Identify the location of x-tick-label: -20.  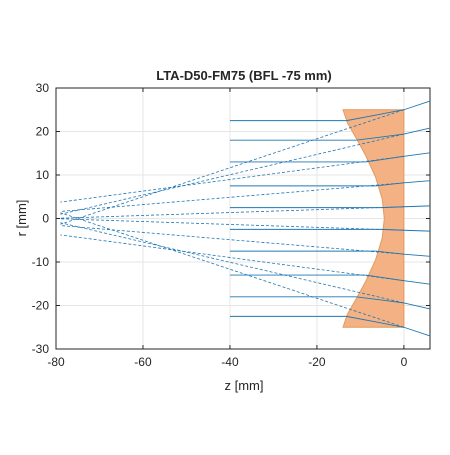
(317, 362).